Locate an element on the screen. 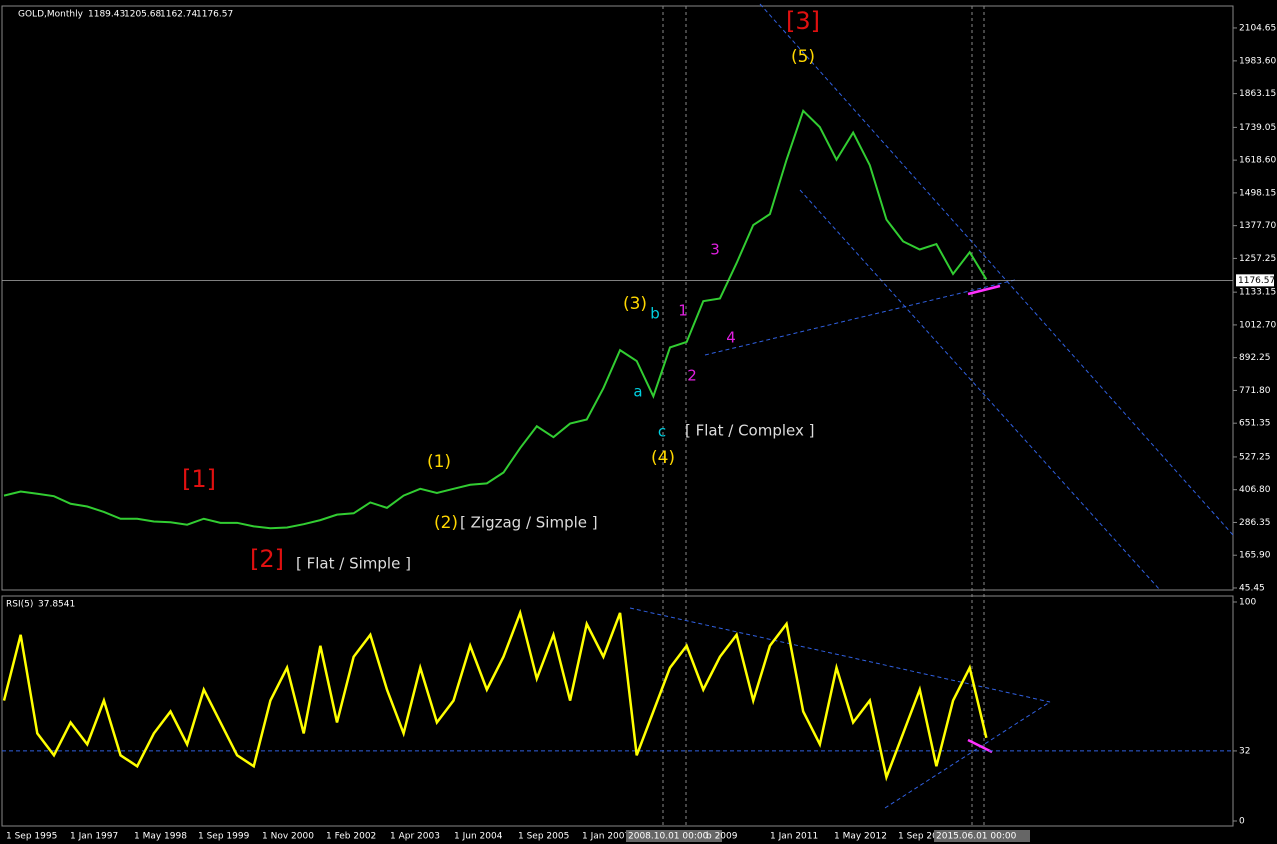 The height and width of the screenshot is (844, 1277). x-tick-label: 1 Jan 2011 is located at coordinates (794, 837).